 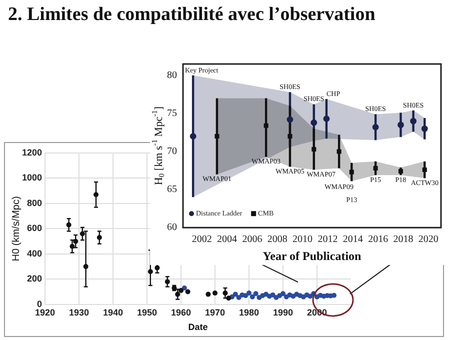 What do you see at coordinates (34, 279) in the screenshot?
I see `y-tick-label: 200` at bounding box center [34, 279].